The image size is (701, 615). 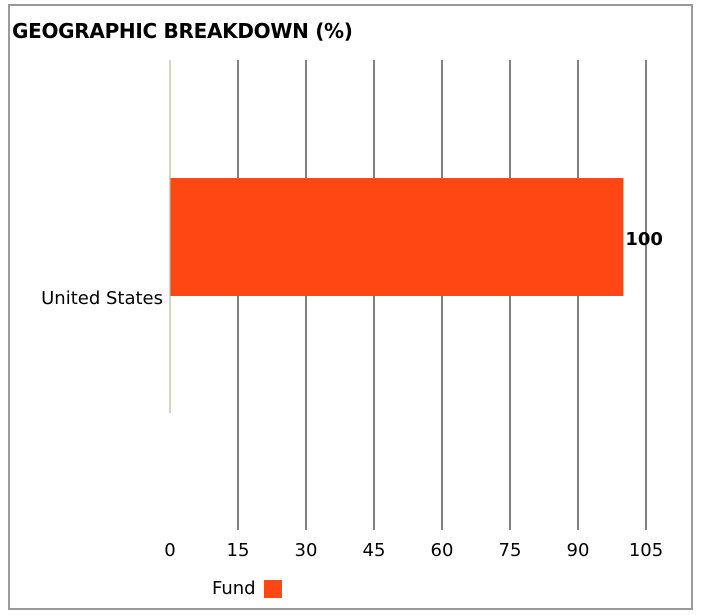 I want to click on legend: Fund, so click(x=247, y=588).